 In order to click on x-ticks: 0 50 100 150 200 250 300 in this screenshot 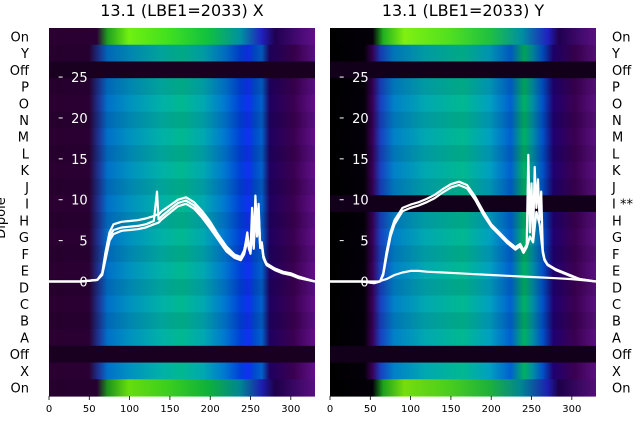, I will do `click(173, 405)`.